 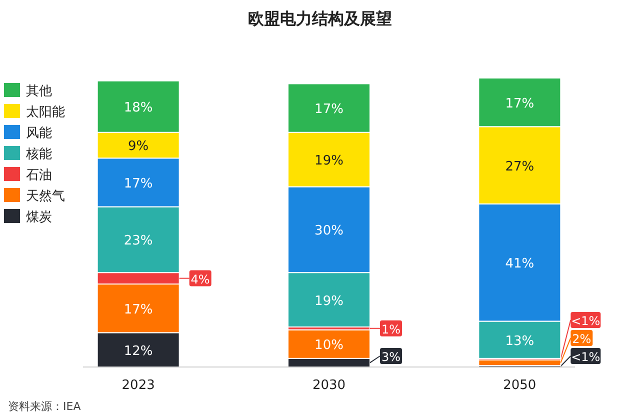 I want to click on data-label: 41%, so click(x=519, y=264).